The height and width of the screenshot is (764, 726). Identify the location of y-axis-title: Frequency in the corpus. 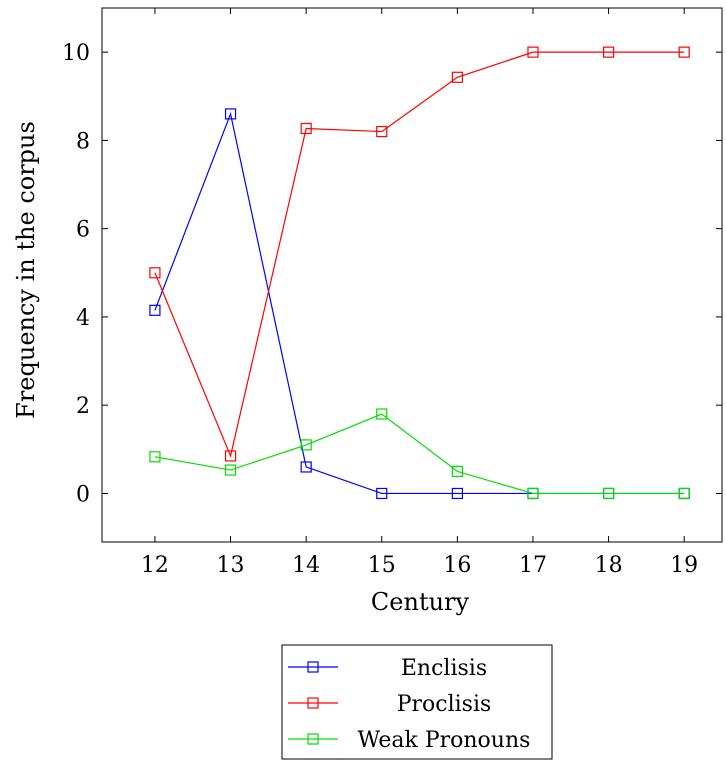
(26, 270).